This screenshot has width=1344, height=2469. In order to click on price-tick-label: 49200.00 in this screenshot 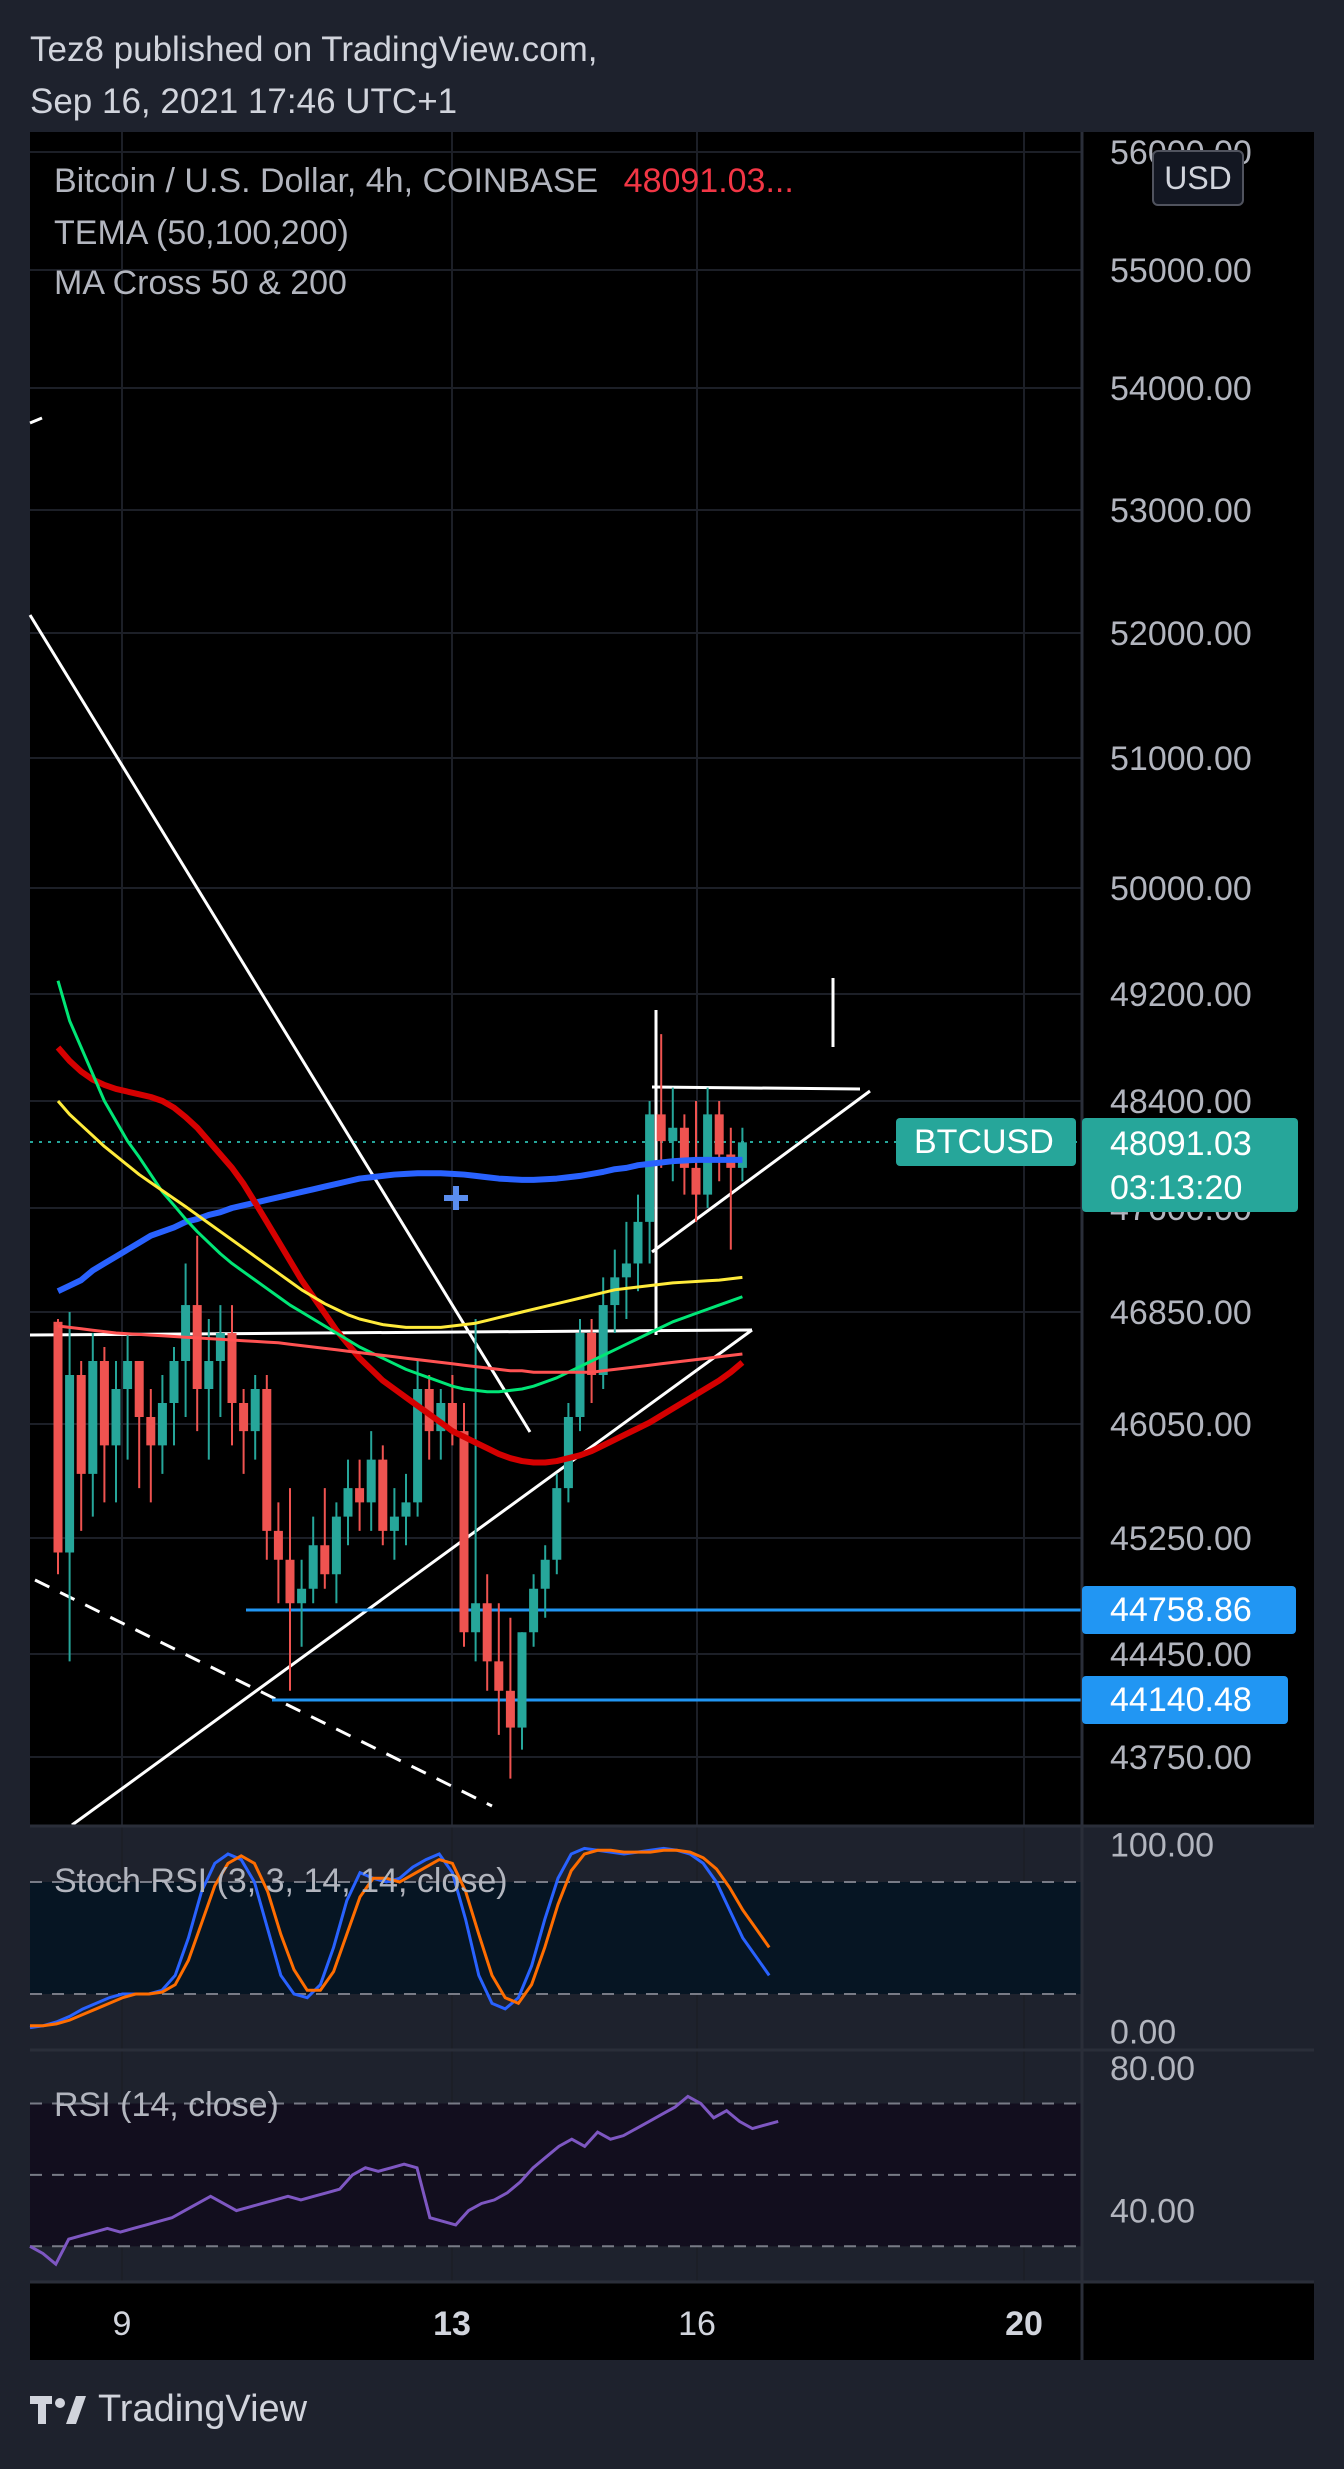, I will do `click(1181, 995)`.